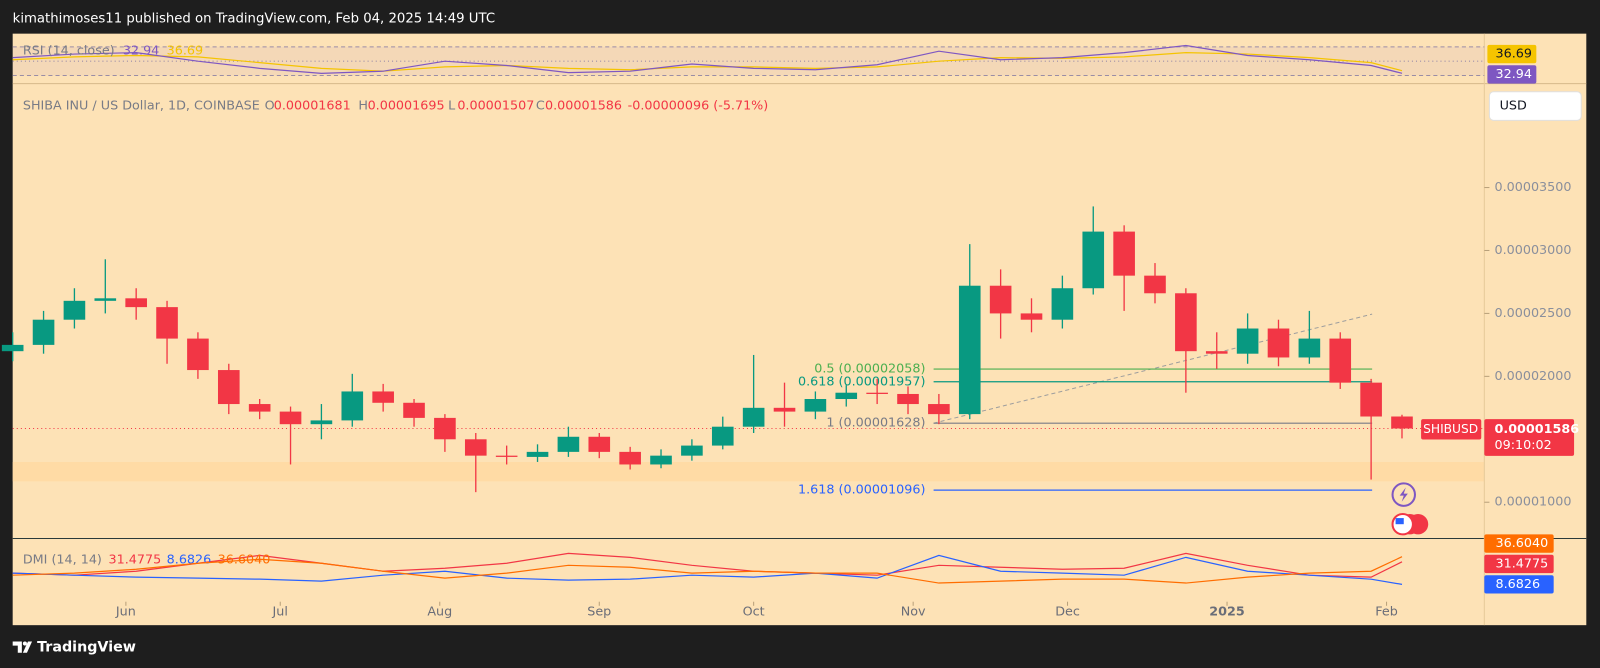 The image size is (1600, 668). I want to click on rsi-ma-line, so click(707, 62).